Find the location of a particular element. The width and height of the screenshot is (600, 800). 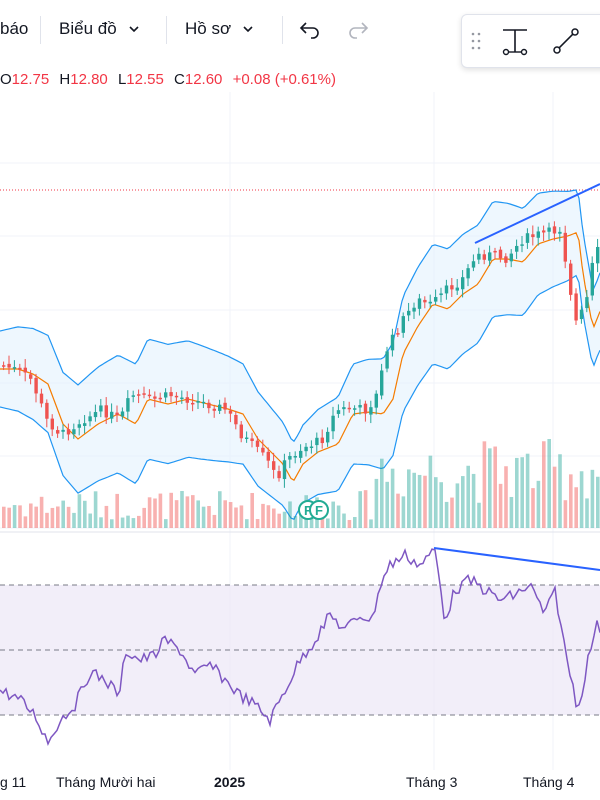

alerts-button: báo is located at coordinates (14, 29).